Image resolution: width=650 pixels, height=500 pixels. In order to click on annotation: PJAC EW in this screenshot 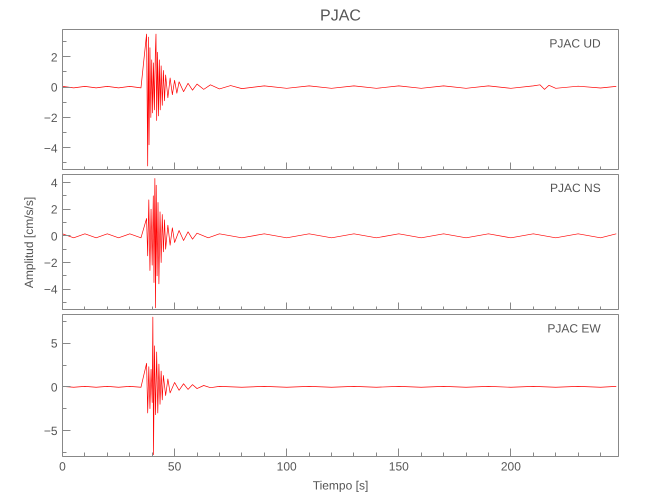, I will do `click(574, 329)`.